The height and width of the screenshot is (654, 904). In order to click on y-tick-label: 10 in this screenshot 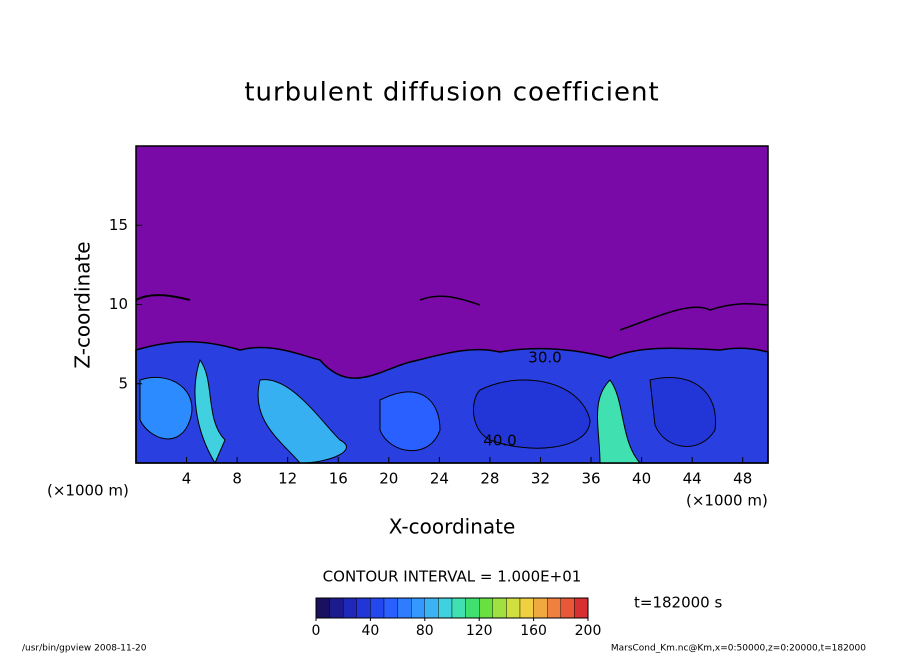, I will do `click(118, 304)`.